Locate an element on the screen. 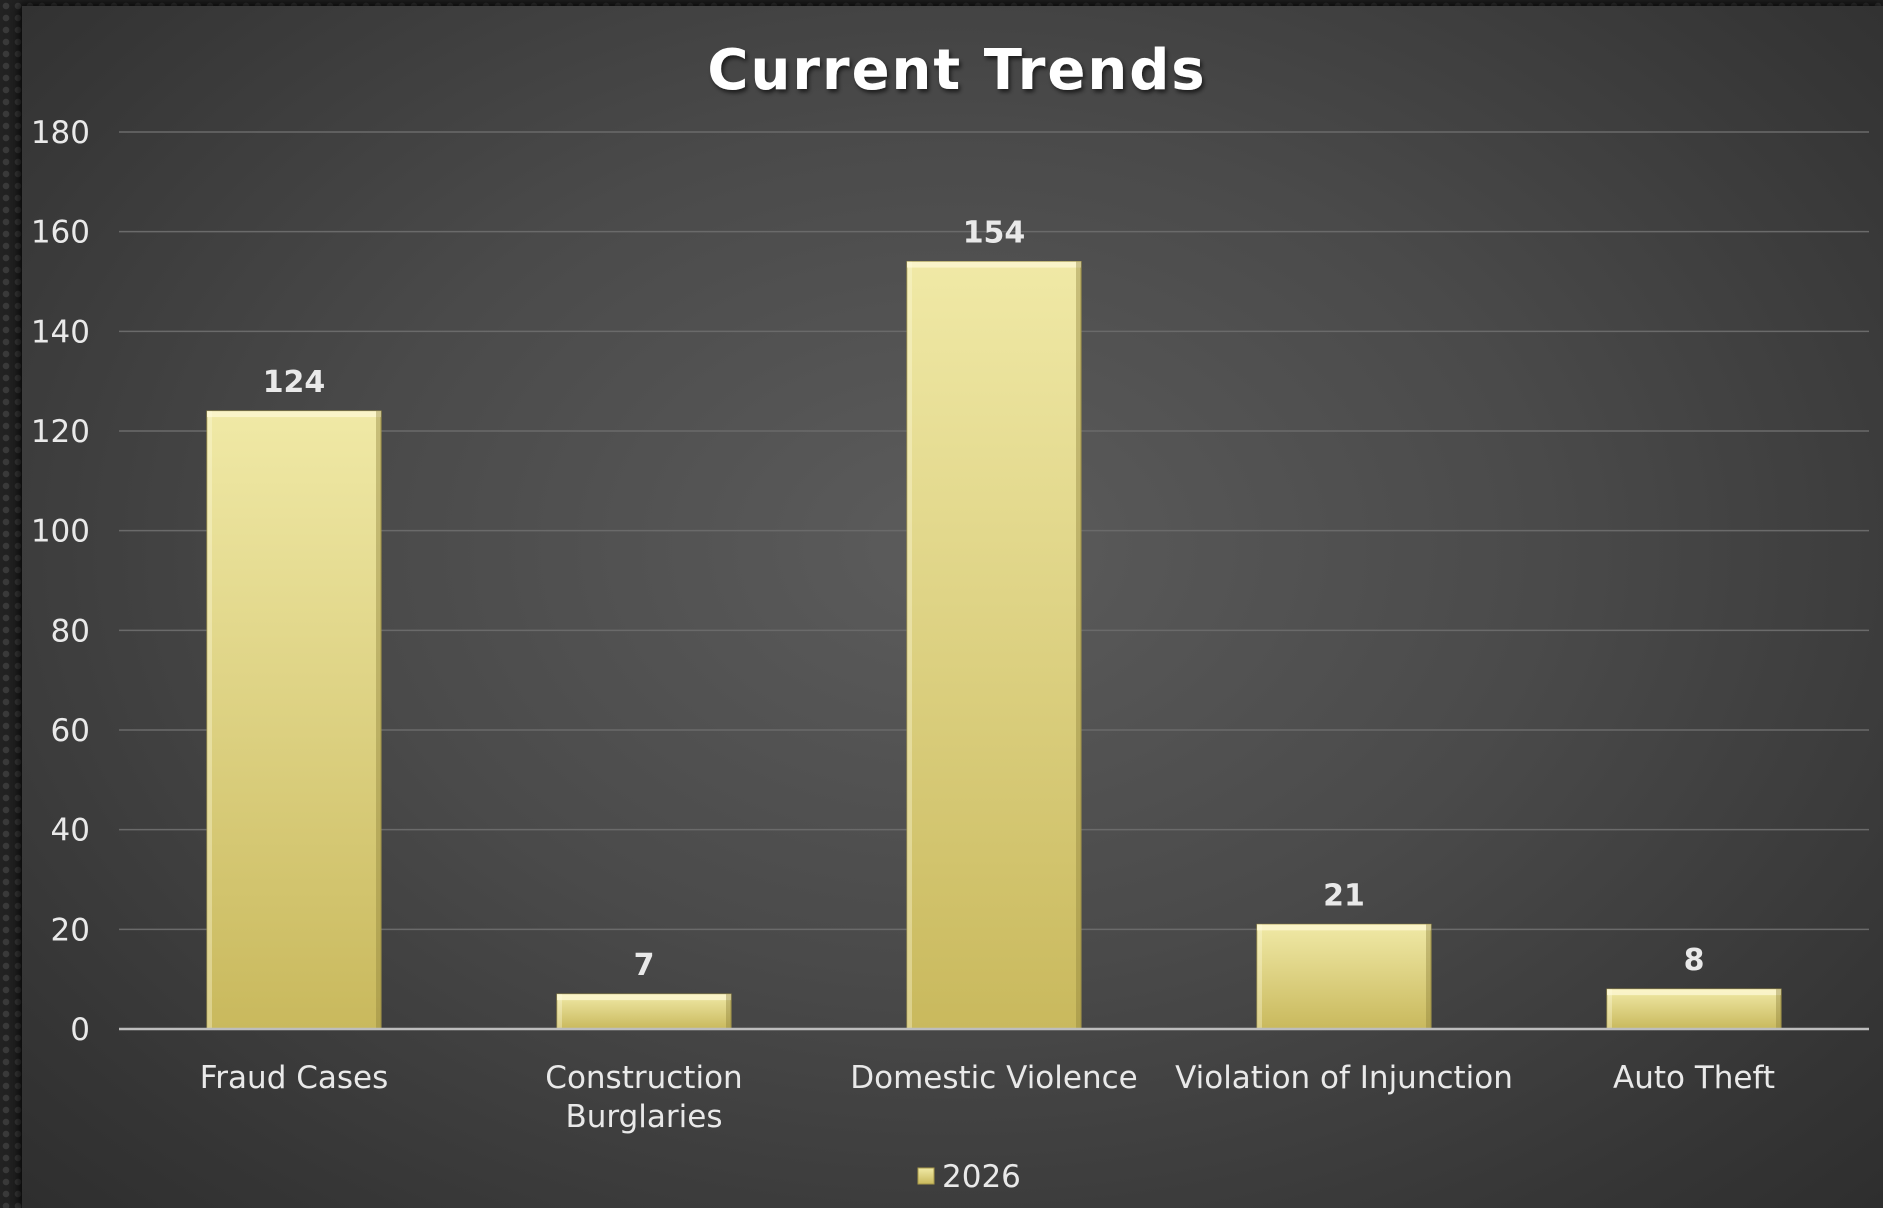 This screenshot has height=1208, width=1883. y-tick-label: 0 is located at coordinates (80, 1030).